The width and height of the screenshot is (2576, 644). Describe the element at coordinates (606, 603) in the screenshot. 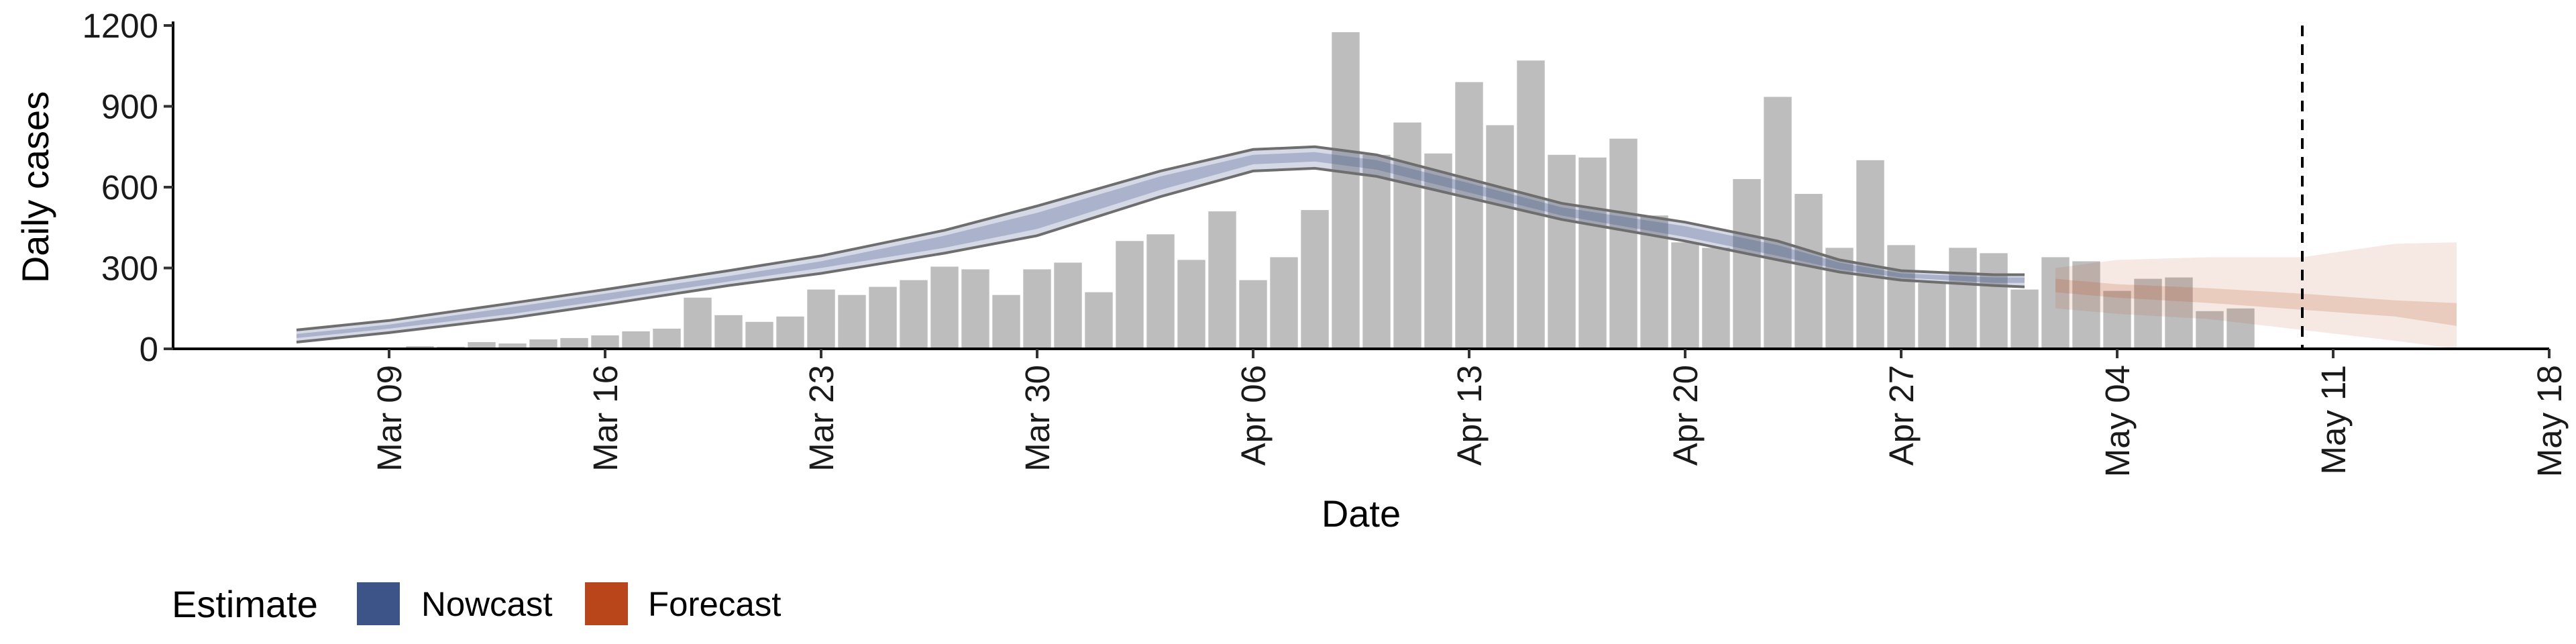

I see `legend-swatch-forecast` at that location.